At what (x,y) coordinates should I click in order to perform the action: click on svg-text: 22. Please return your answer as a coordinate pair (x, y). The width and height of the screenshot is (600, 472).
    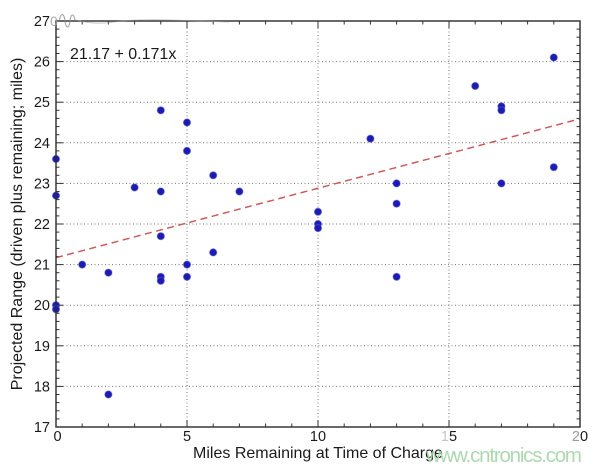
    Looking at the image, I should click on (42, 225).